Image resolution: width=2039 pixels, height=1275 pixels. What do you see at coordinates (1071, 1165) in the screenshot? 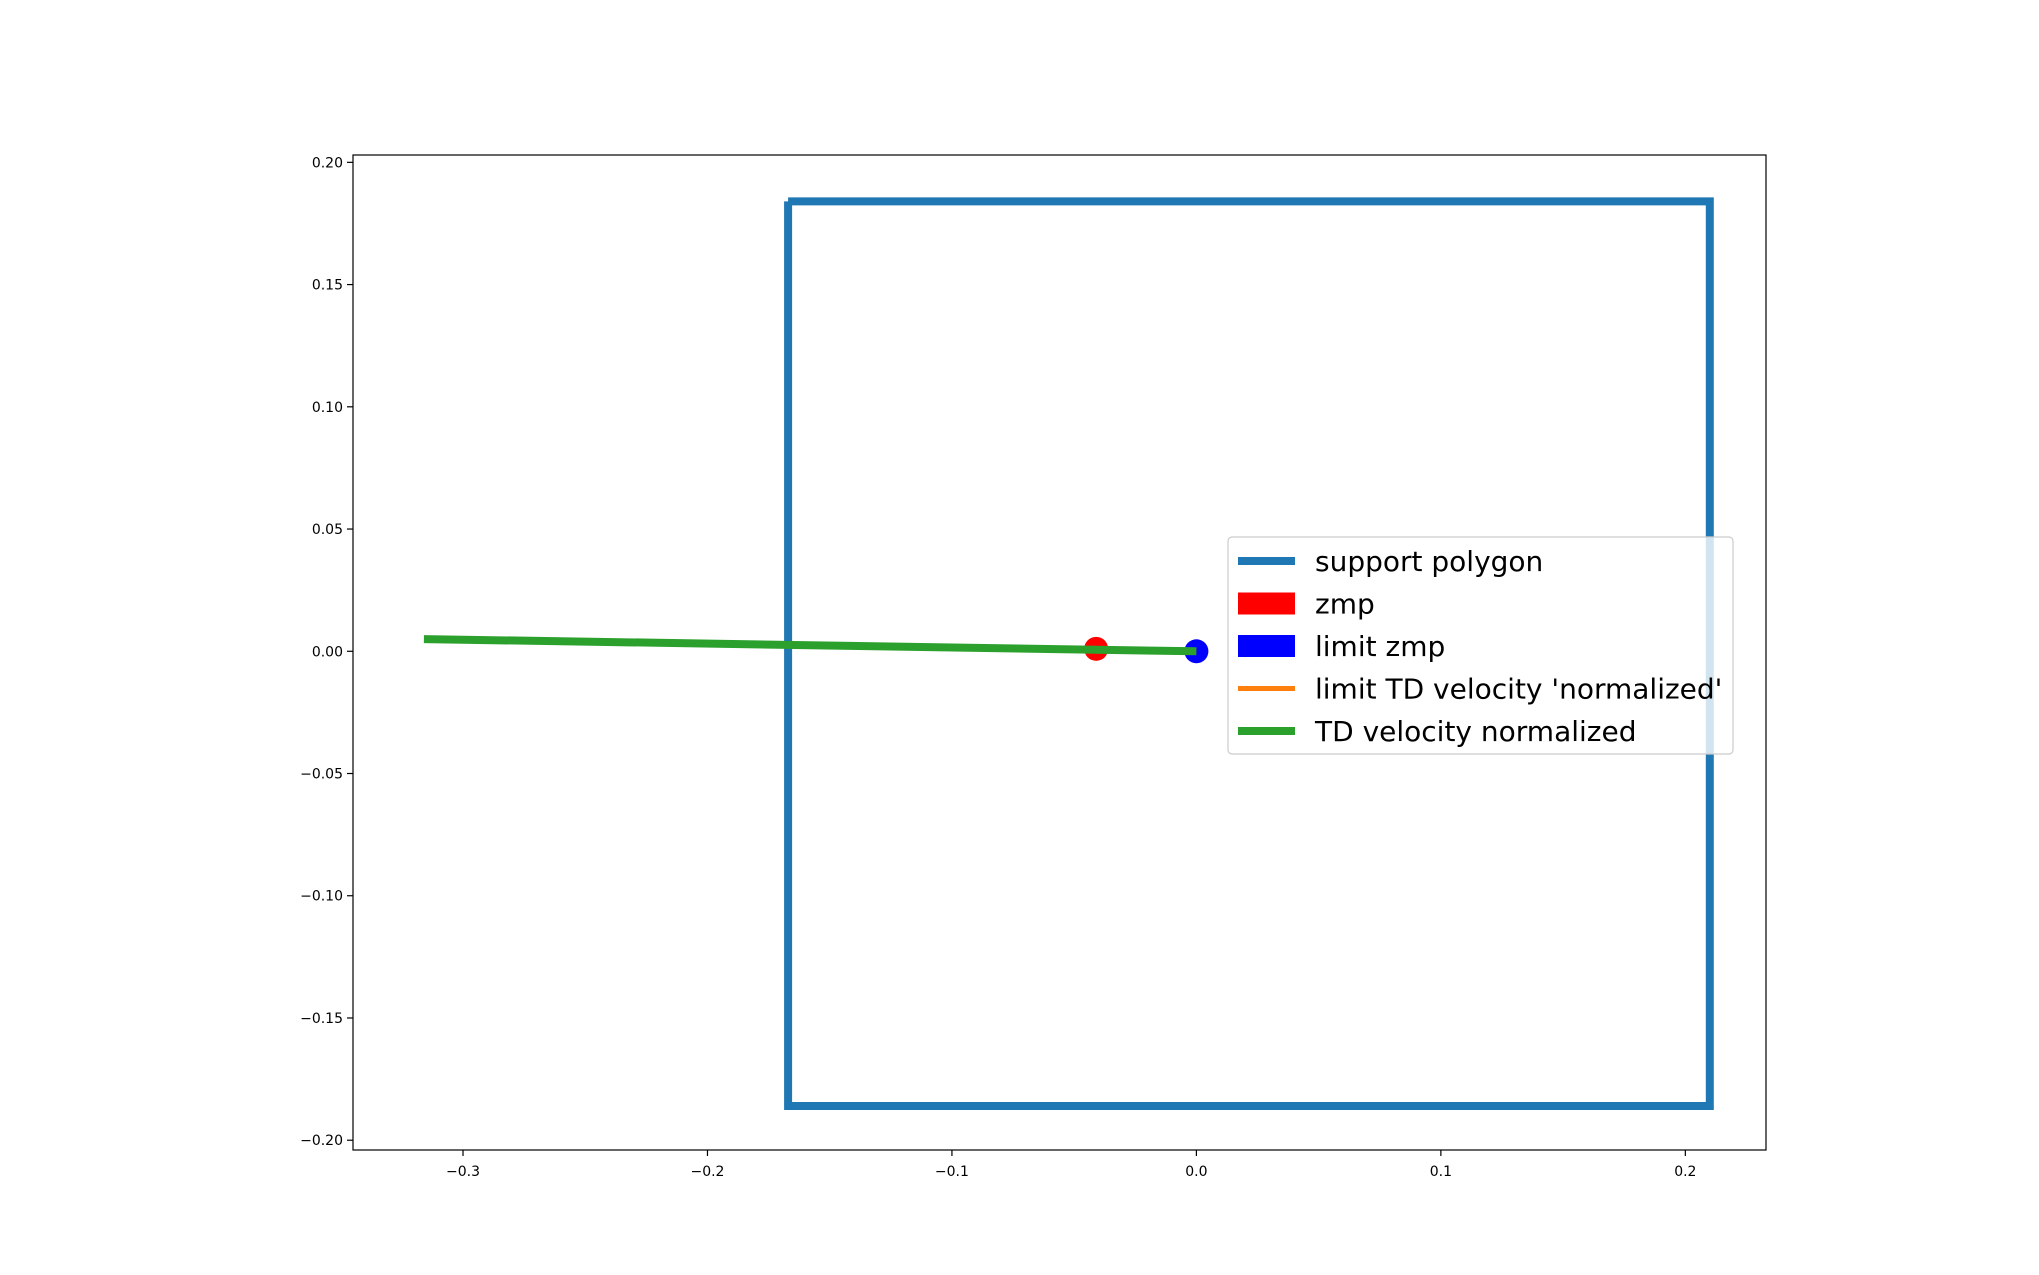
I see `x-axis: −0.3 −0.2 −0.1 0.0 0.1 0.2` at bounding box center [1071, 1165].